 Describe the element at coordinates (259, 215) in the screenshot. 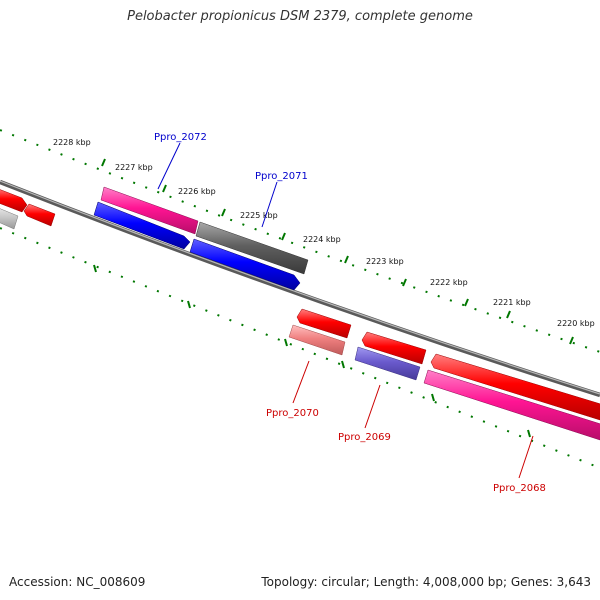

I see `tick-label-2225: 2225 kbp` at that location.